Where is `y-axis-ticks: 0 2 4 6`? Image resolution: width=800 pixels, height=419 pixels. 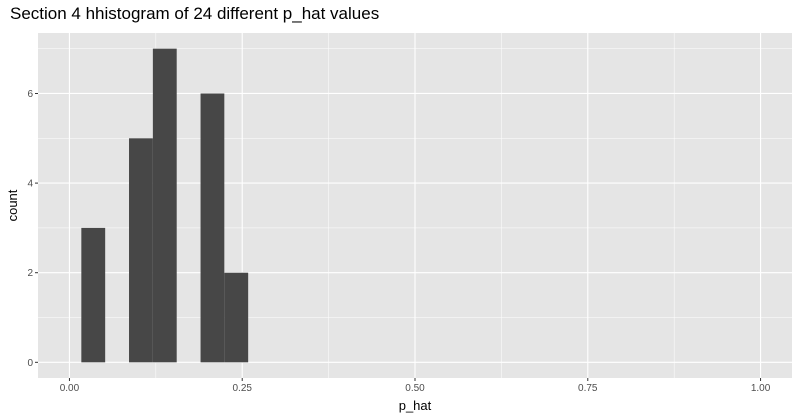
y-axis-ticks: 0 2 4 6 is located at coordinates (32, 229).